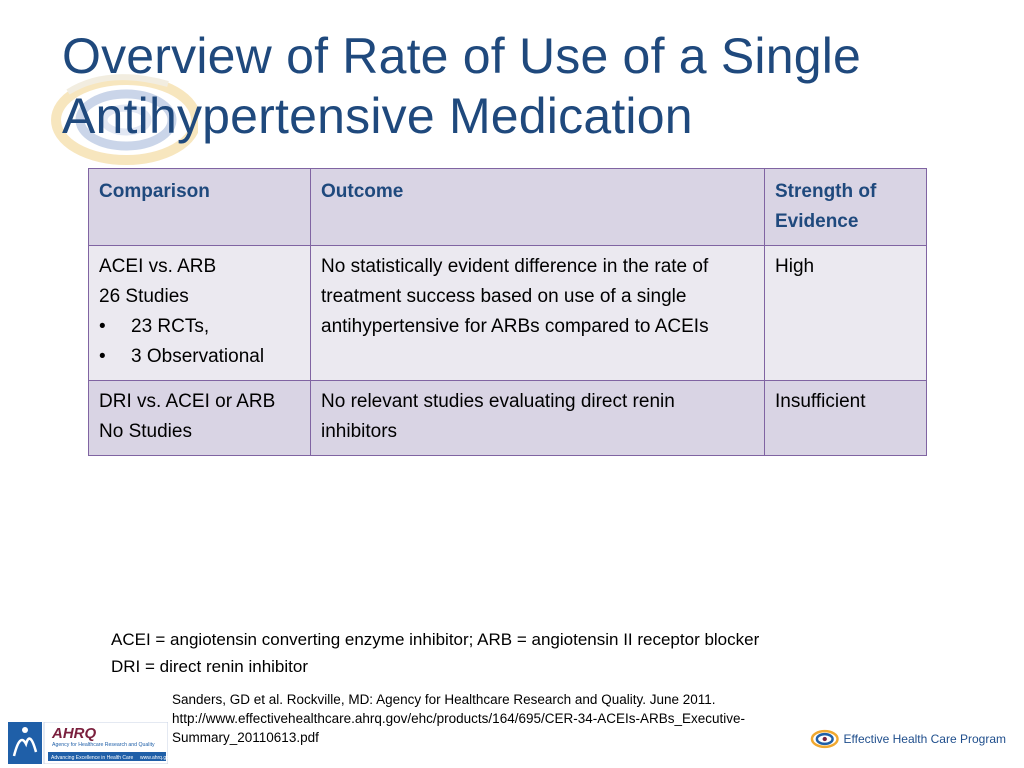 The width and height of the screenshot is (1024, 768). What do you see at coordinates (145, 431) in the screenshot?
I see `study-count: No Studies` at bounding box center [145, 431].